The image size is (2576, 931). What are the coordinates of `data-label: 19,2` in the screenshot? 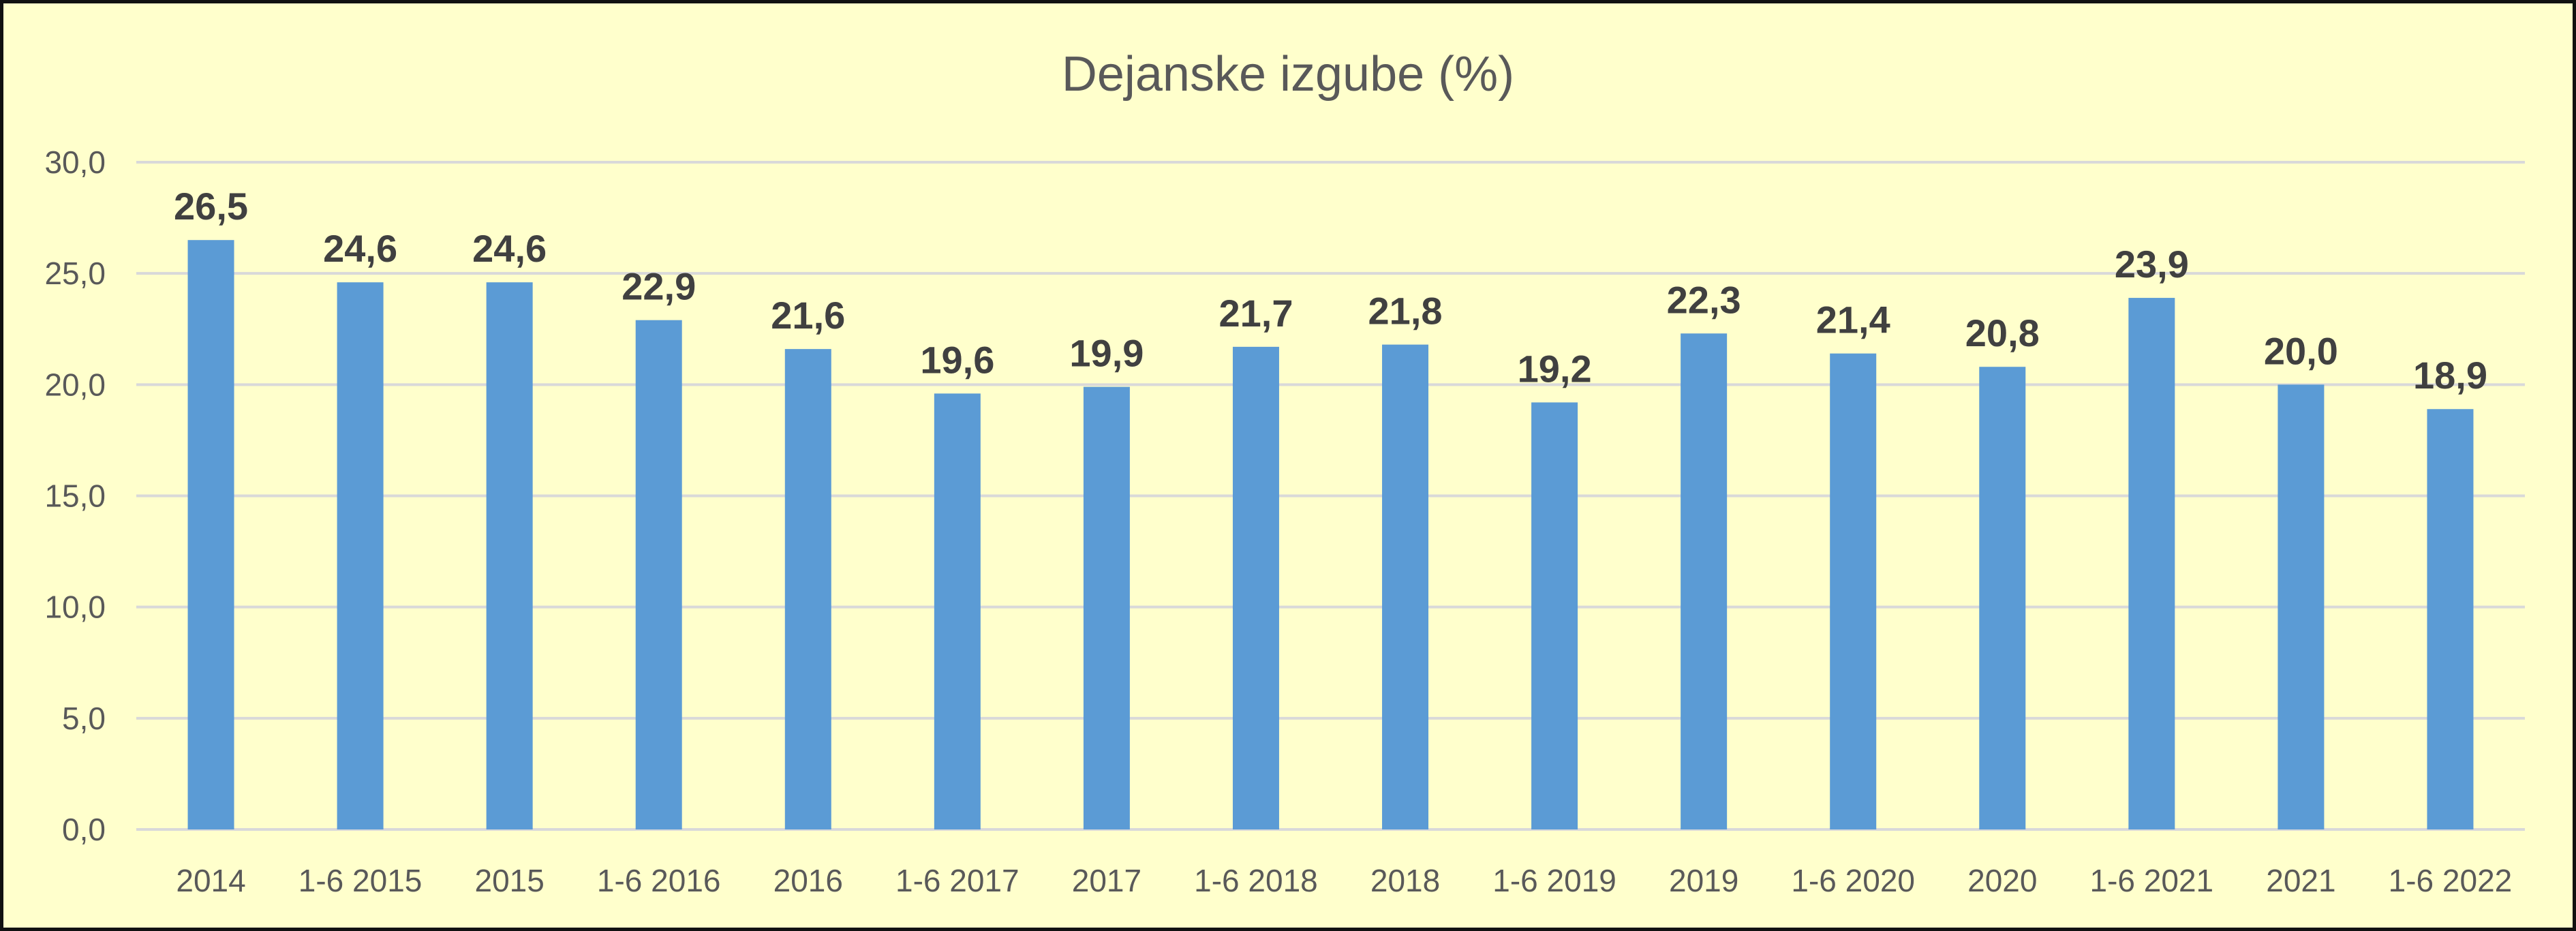 It's located at (1555, 368).